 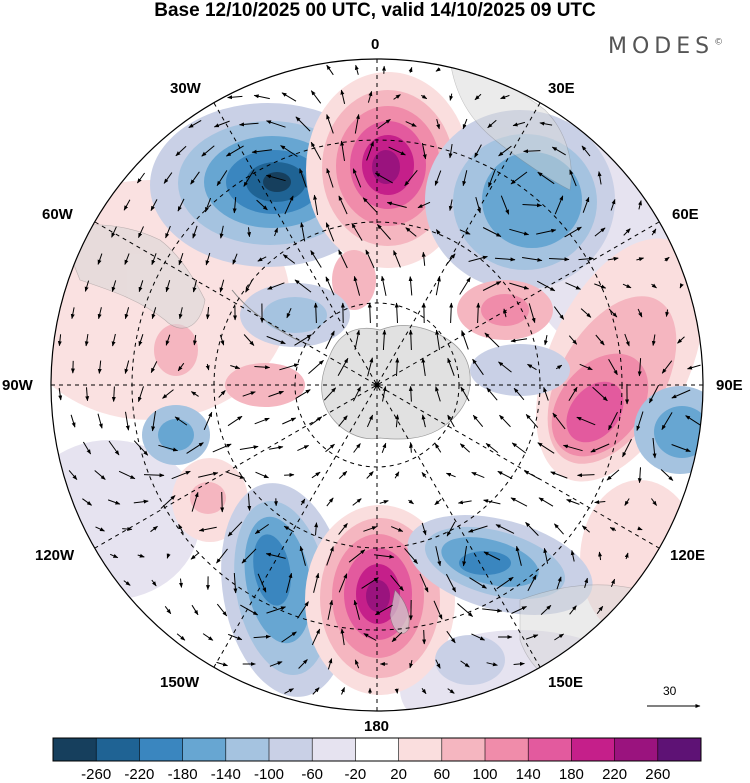 I want to click on colorbar-tick-label: 180, so click(x=571, y=774).